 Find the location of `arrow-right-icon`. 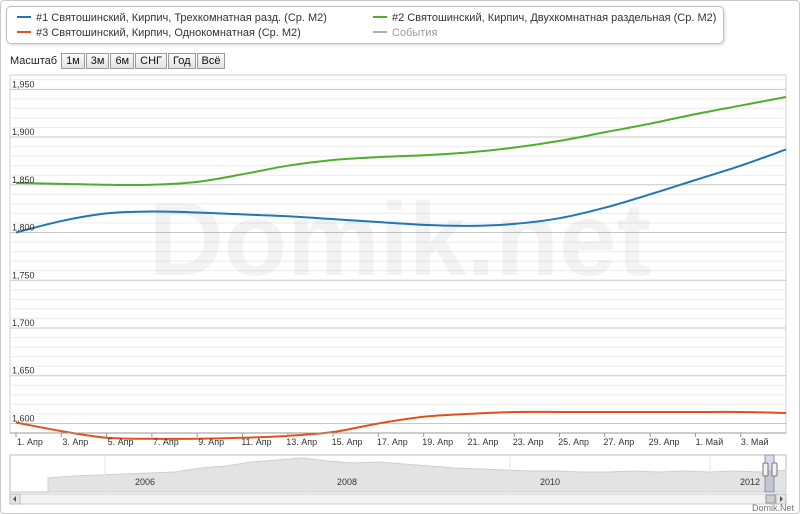

arrow-right-icon is located at coordinates (781, 499).